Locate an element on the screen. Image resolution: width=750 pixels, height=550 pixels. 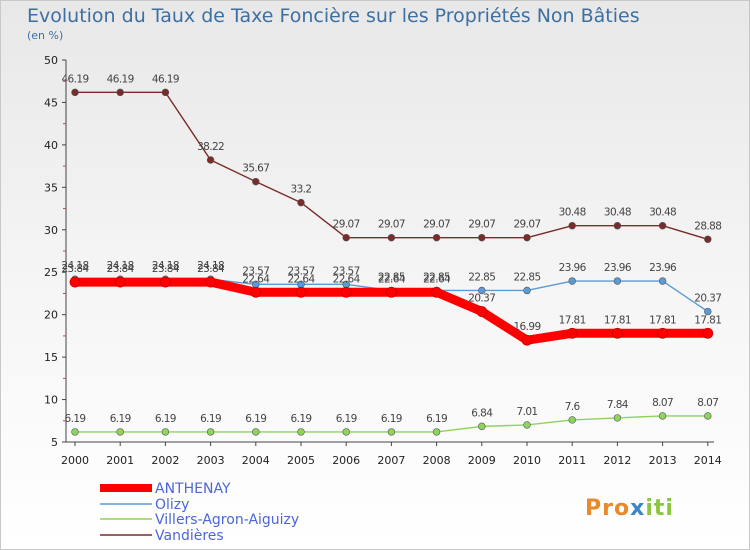
x-tick-label: 2006 is located at coordinates (346, 460).